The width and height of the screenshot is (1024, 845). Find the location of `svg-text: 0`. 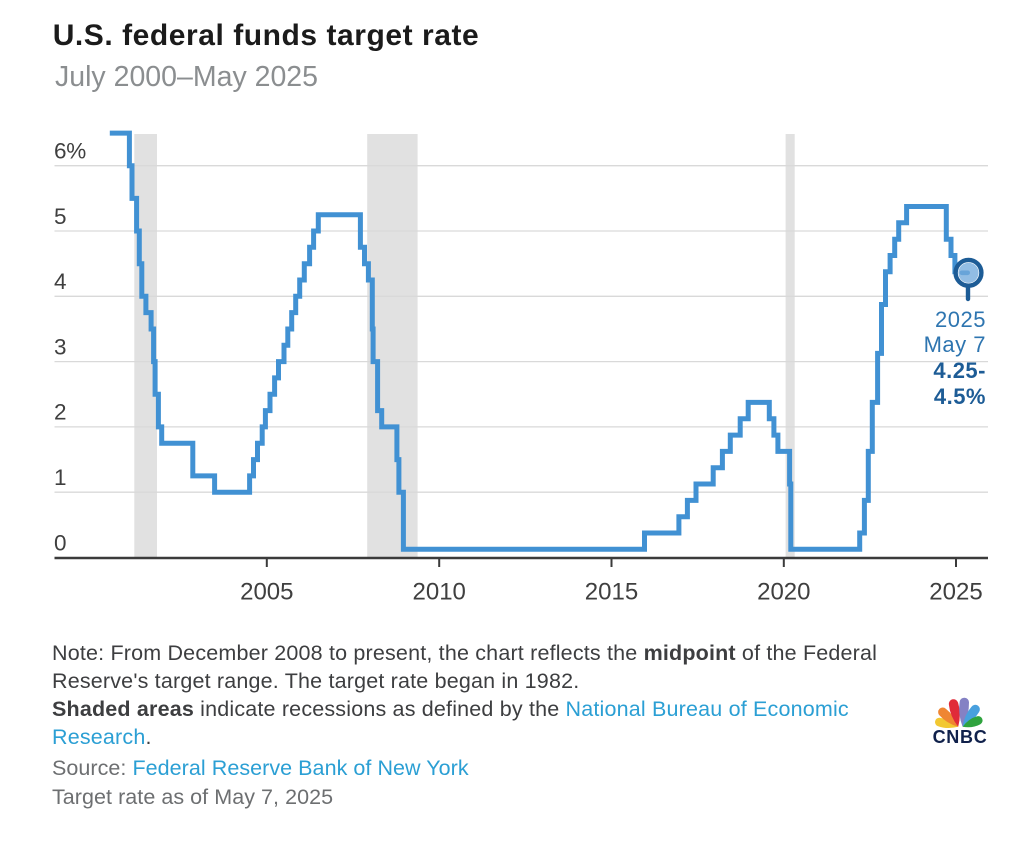

svg-text: 0 is located at coordinates (60, 542).